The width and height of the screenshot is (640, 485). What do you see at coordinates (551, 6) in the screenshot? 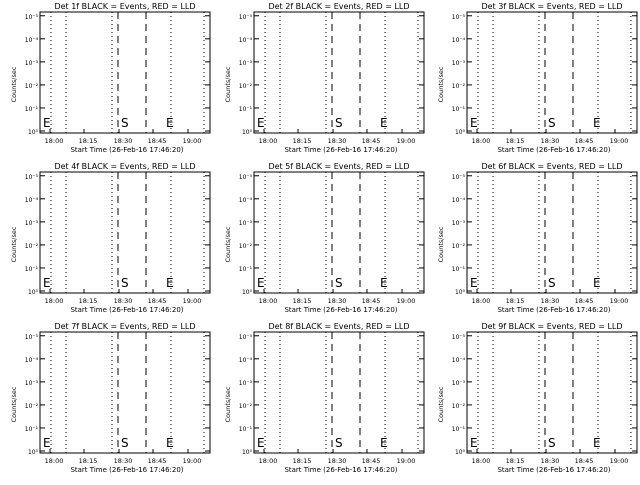
I see `chart-title: Det 3f BLACK = Events, RED = LLD` at bounding box center [551, 6].